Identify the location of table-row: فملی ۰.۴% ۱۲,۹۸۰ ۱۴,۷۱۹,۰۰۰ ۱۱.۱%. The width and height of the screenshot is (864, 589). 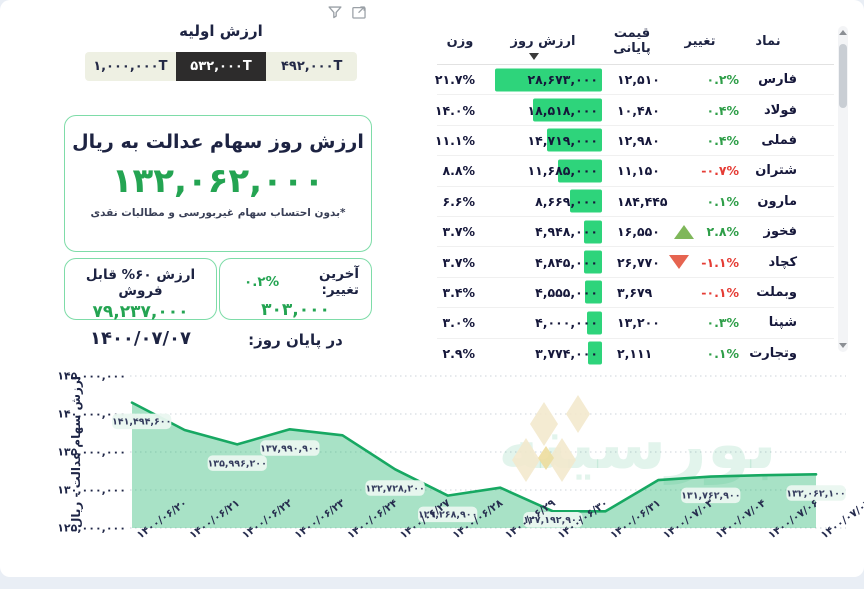
(634, 141).